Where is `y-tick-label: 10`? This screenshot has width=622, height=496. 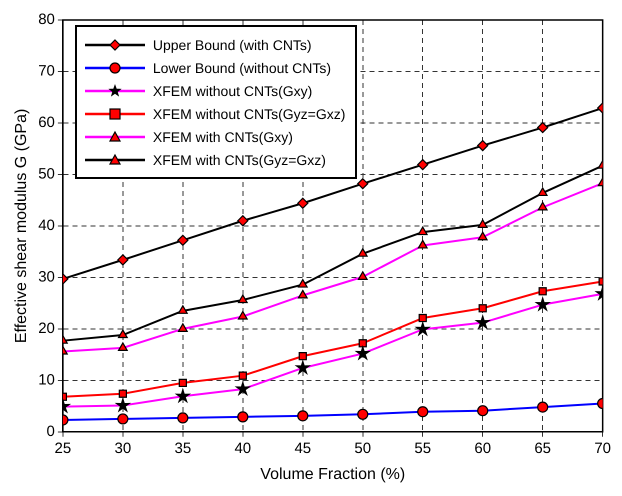 y-tick-label: 10 is located at coordinates (46, 379).